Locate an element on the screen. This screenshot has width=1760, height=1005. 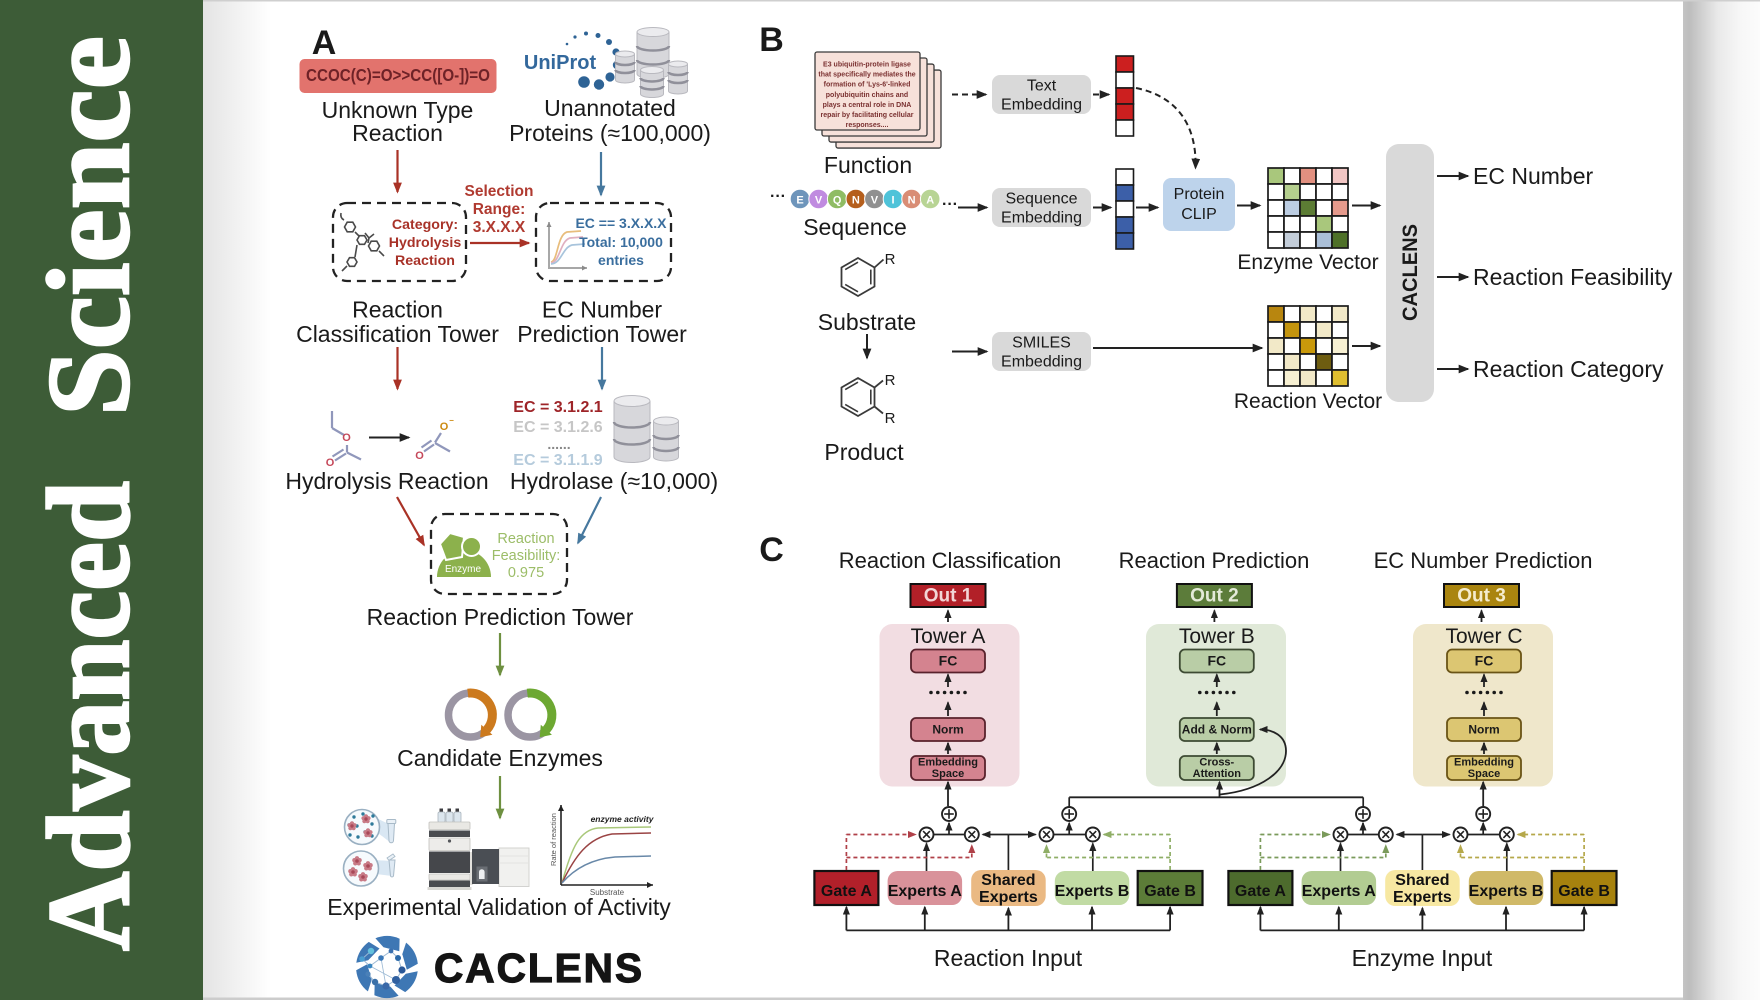
svg-text: Hydrolysis is located at coordinates (425, 243).